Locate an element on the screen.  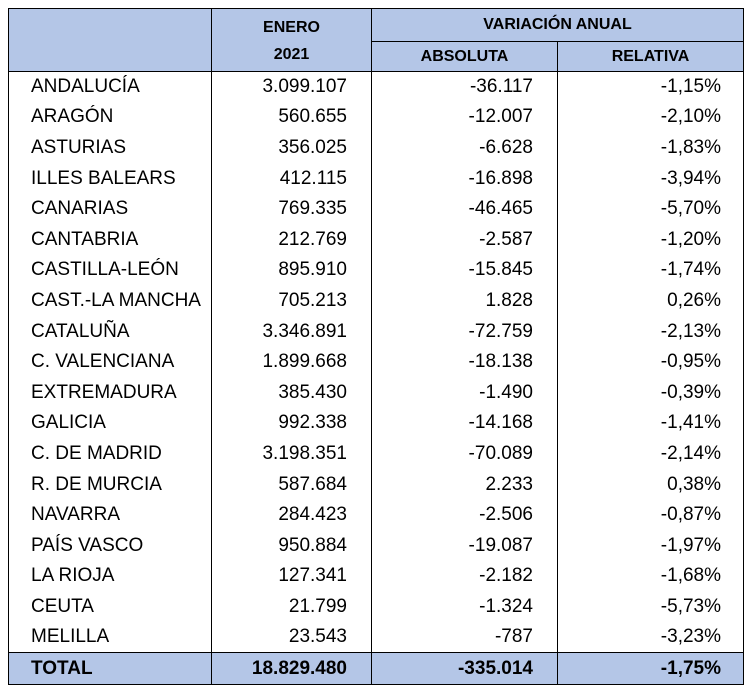
region-name: C. DE MADRID is located at coordinates (110, 454).